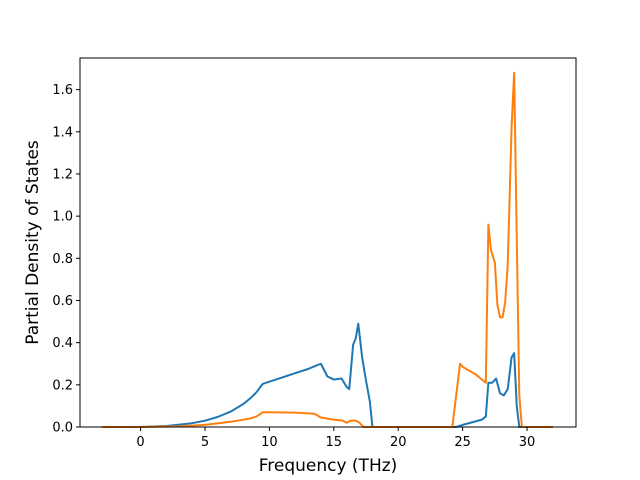 Image resolution: width=640 pixels, height=480 pixels. What do you see at coordinates (62, 301) in the screenshot?
I see `y-tick-label: 0.6` at bounding box center [62, 301].